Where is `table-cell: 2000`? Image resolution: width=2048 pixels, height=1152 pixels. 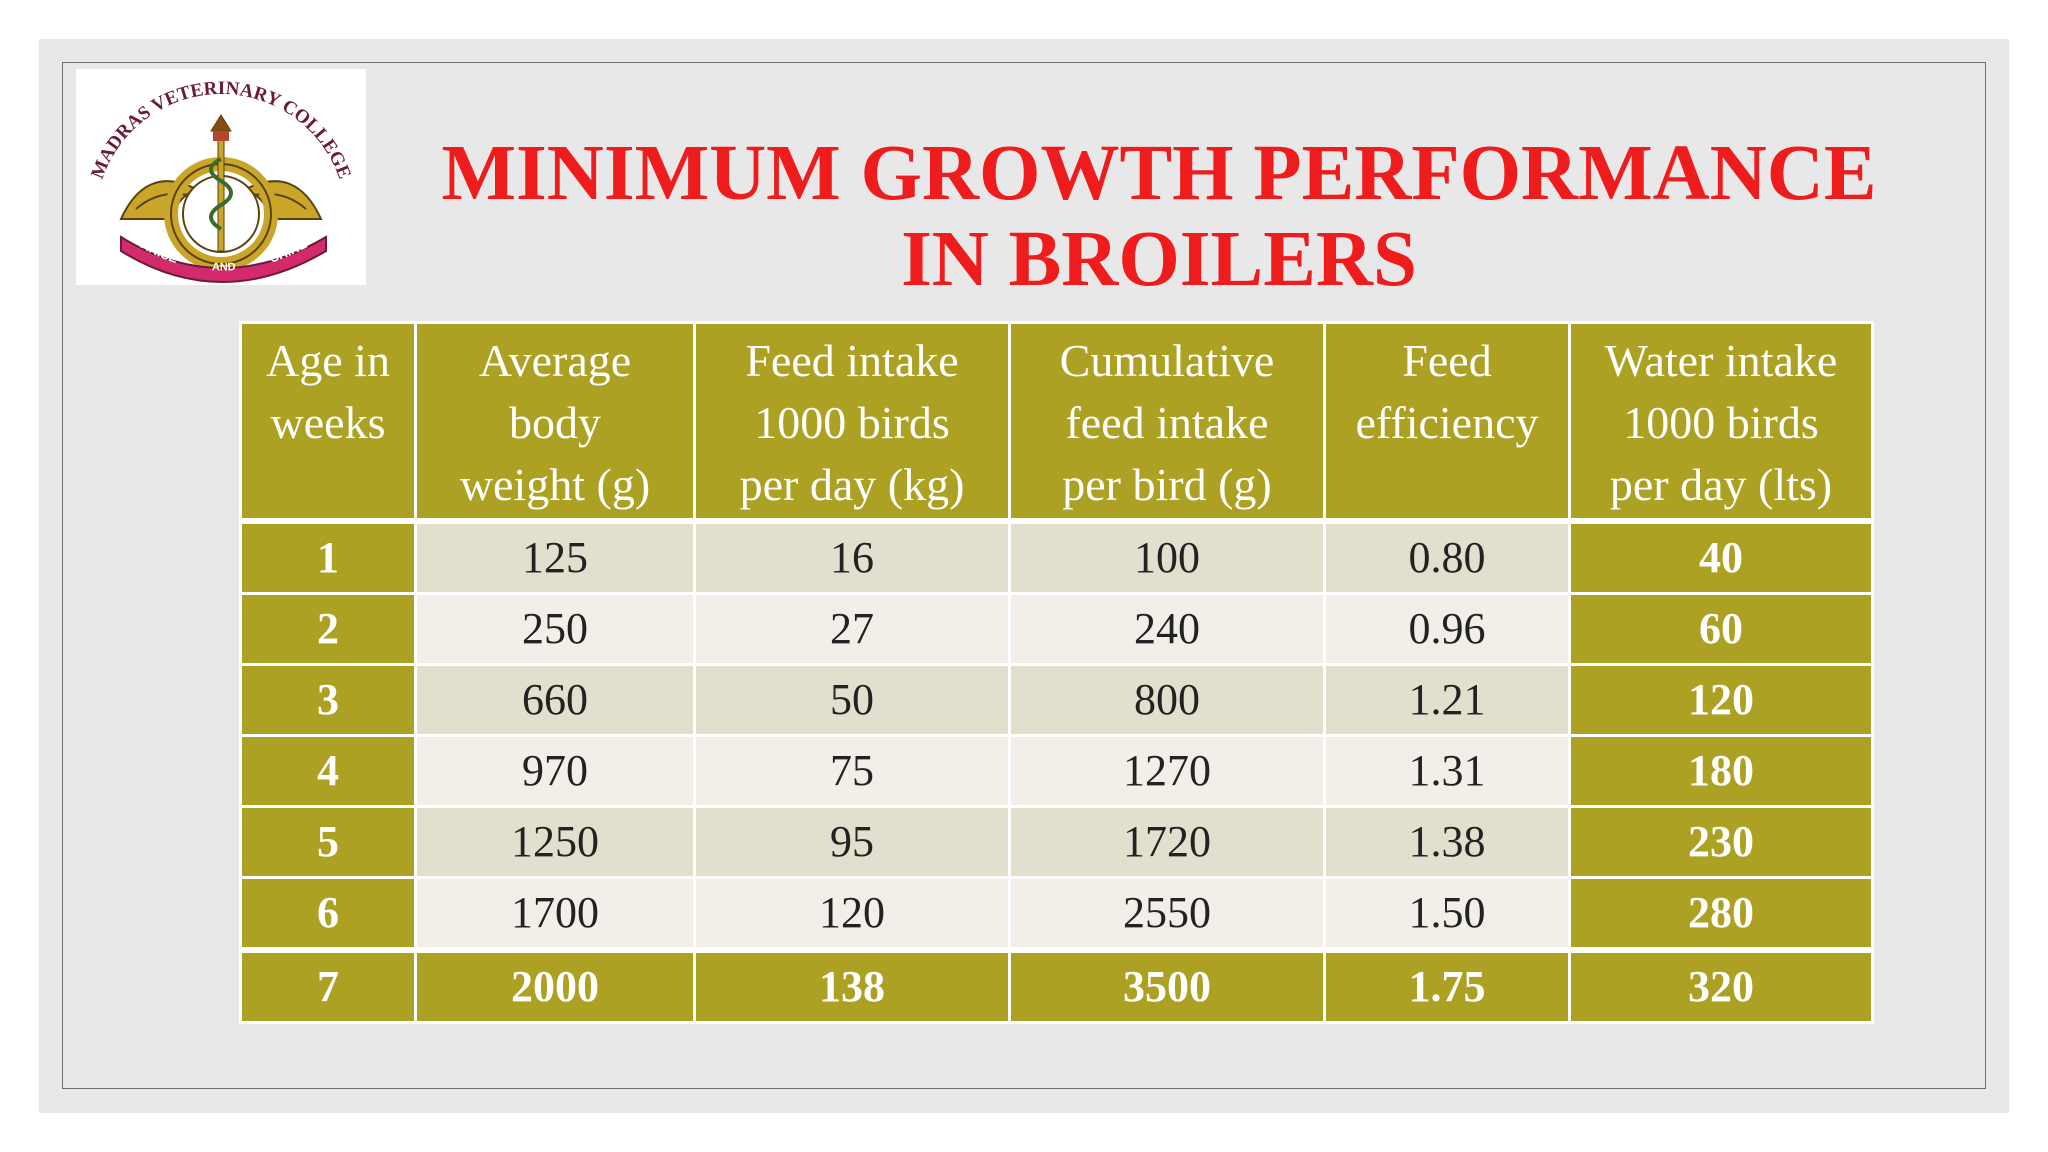 table-cell: 2000 is located at coordinates (555, 986).